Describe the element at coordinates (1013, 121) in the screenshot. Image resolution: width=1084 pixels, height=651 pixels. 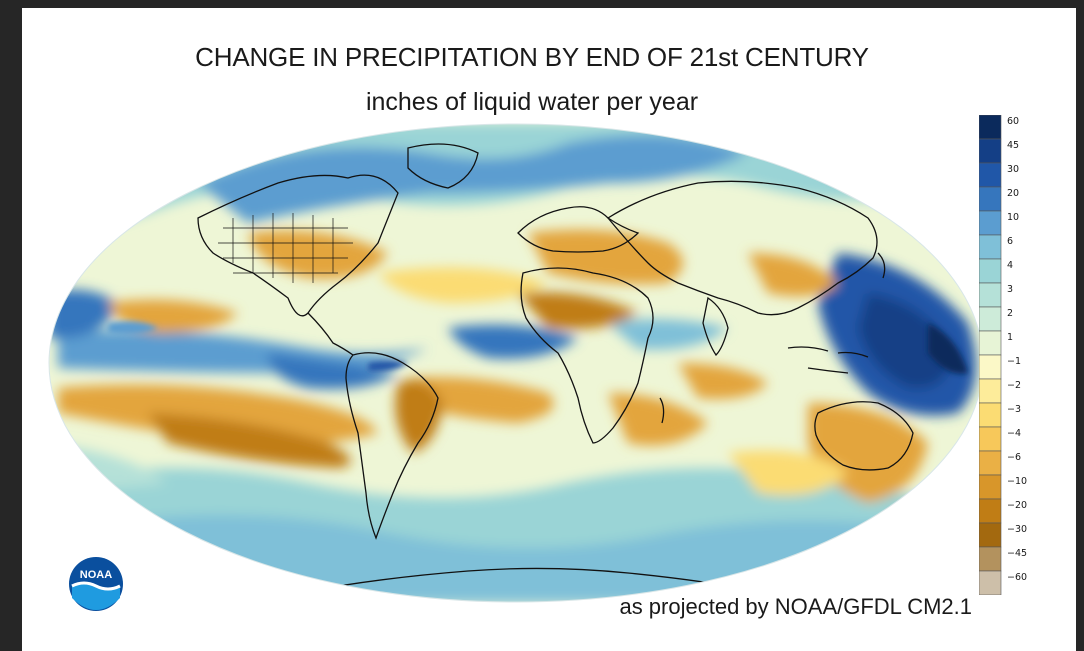
I see `legend-label: 60` at that location.